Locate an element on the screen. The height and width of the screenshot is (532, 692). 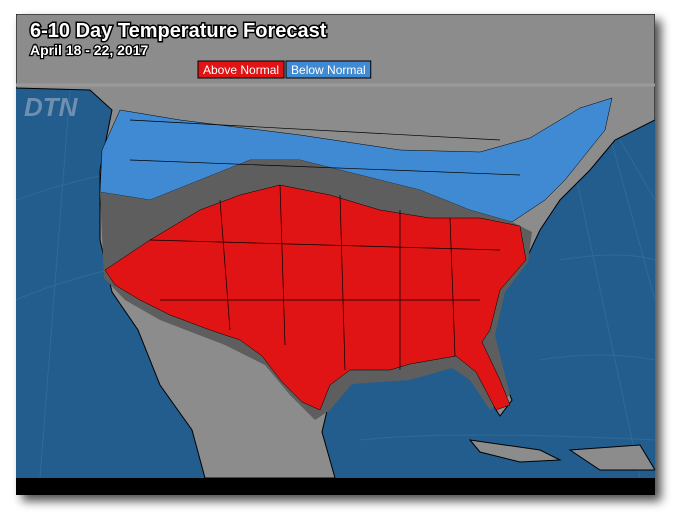
logo: DTN is located at coordinates (51, 107).